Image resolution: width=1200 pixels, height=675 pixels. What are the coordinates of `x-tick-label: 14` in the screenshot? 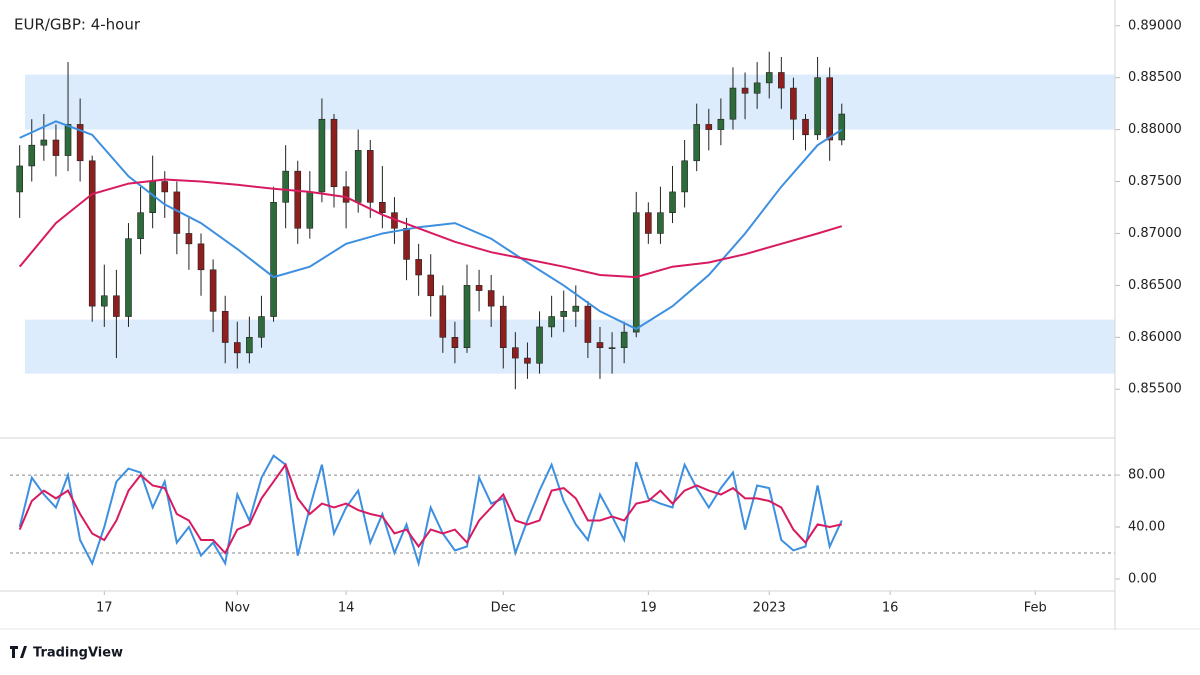 It's located at (346, 608).